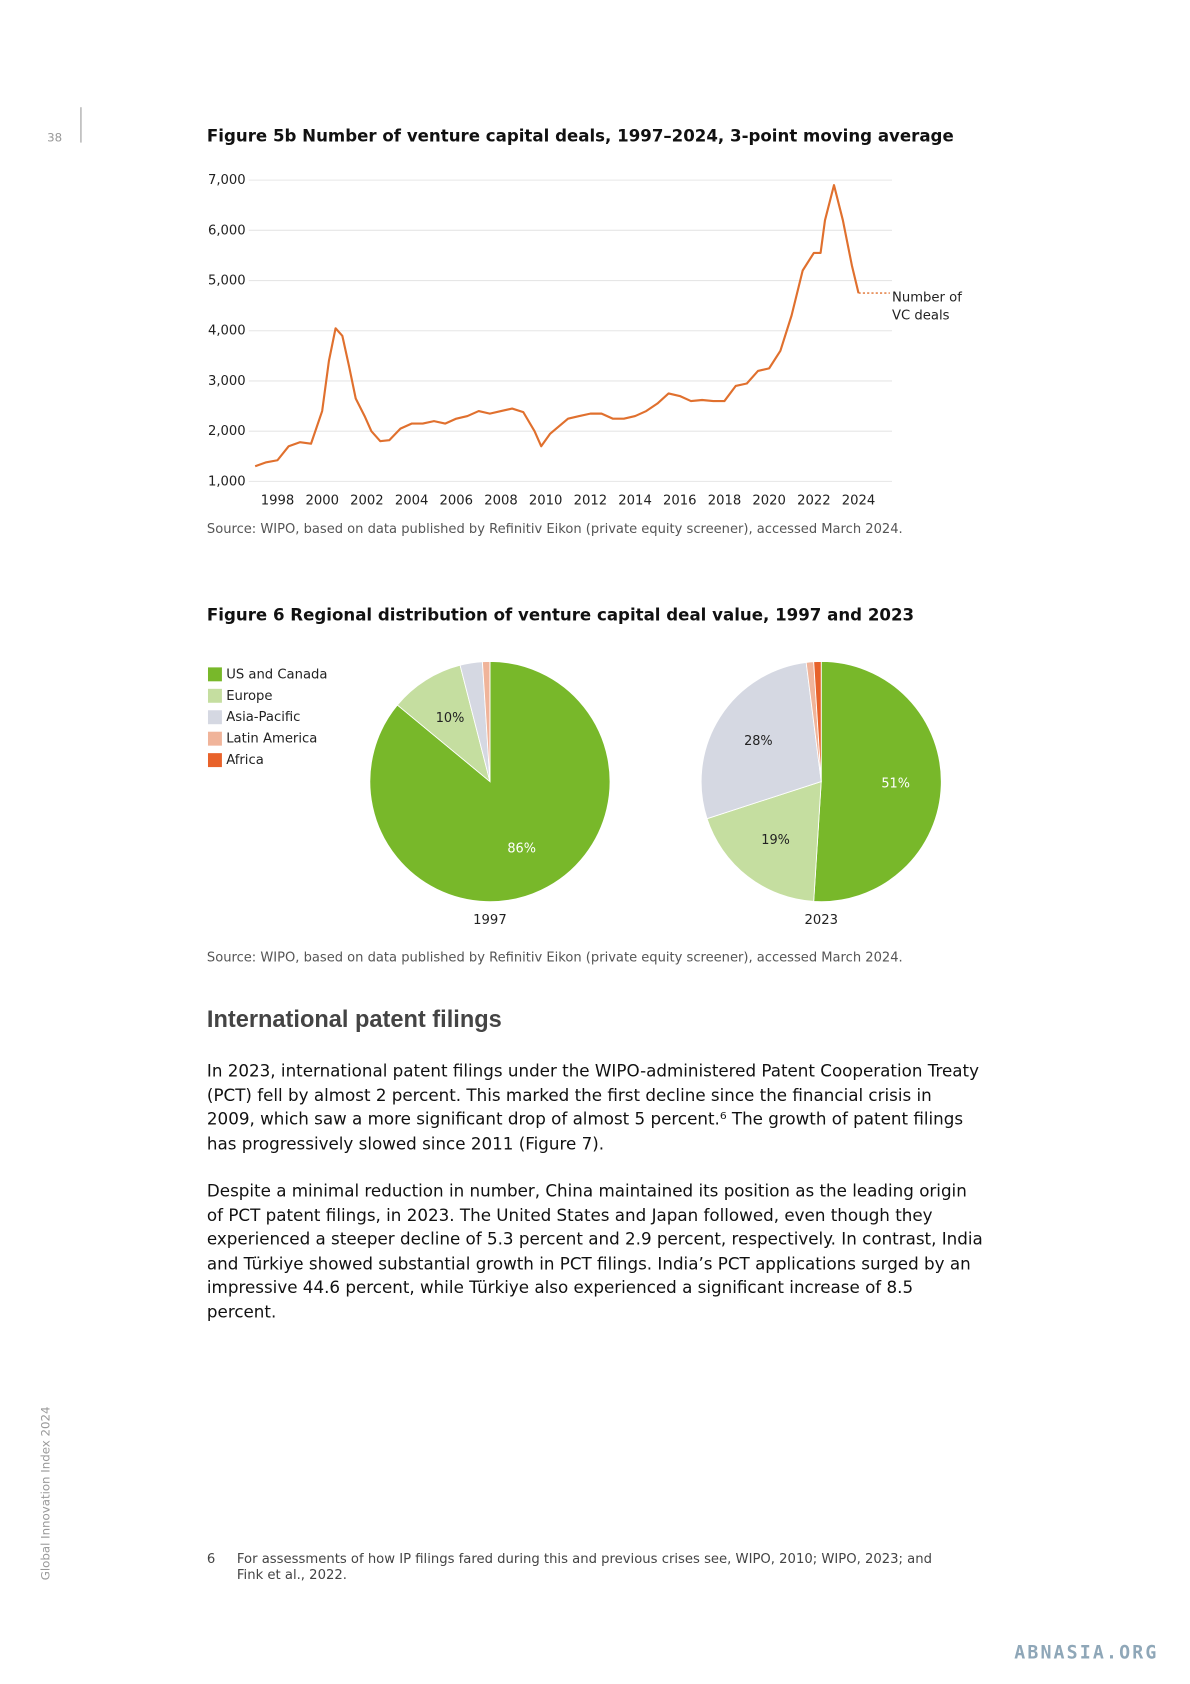 This screenshot has width=1190, height=1684. Describe the element at coordinates (227, 481) in the screenshot. I see `y-tick-label: 1,000` at that location.